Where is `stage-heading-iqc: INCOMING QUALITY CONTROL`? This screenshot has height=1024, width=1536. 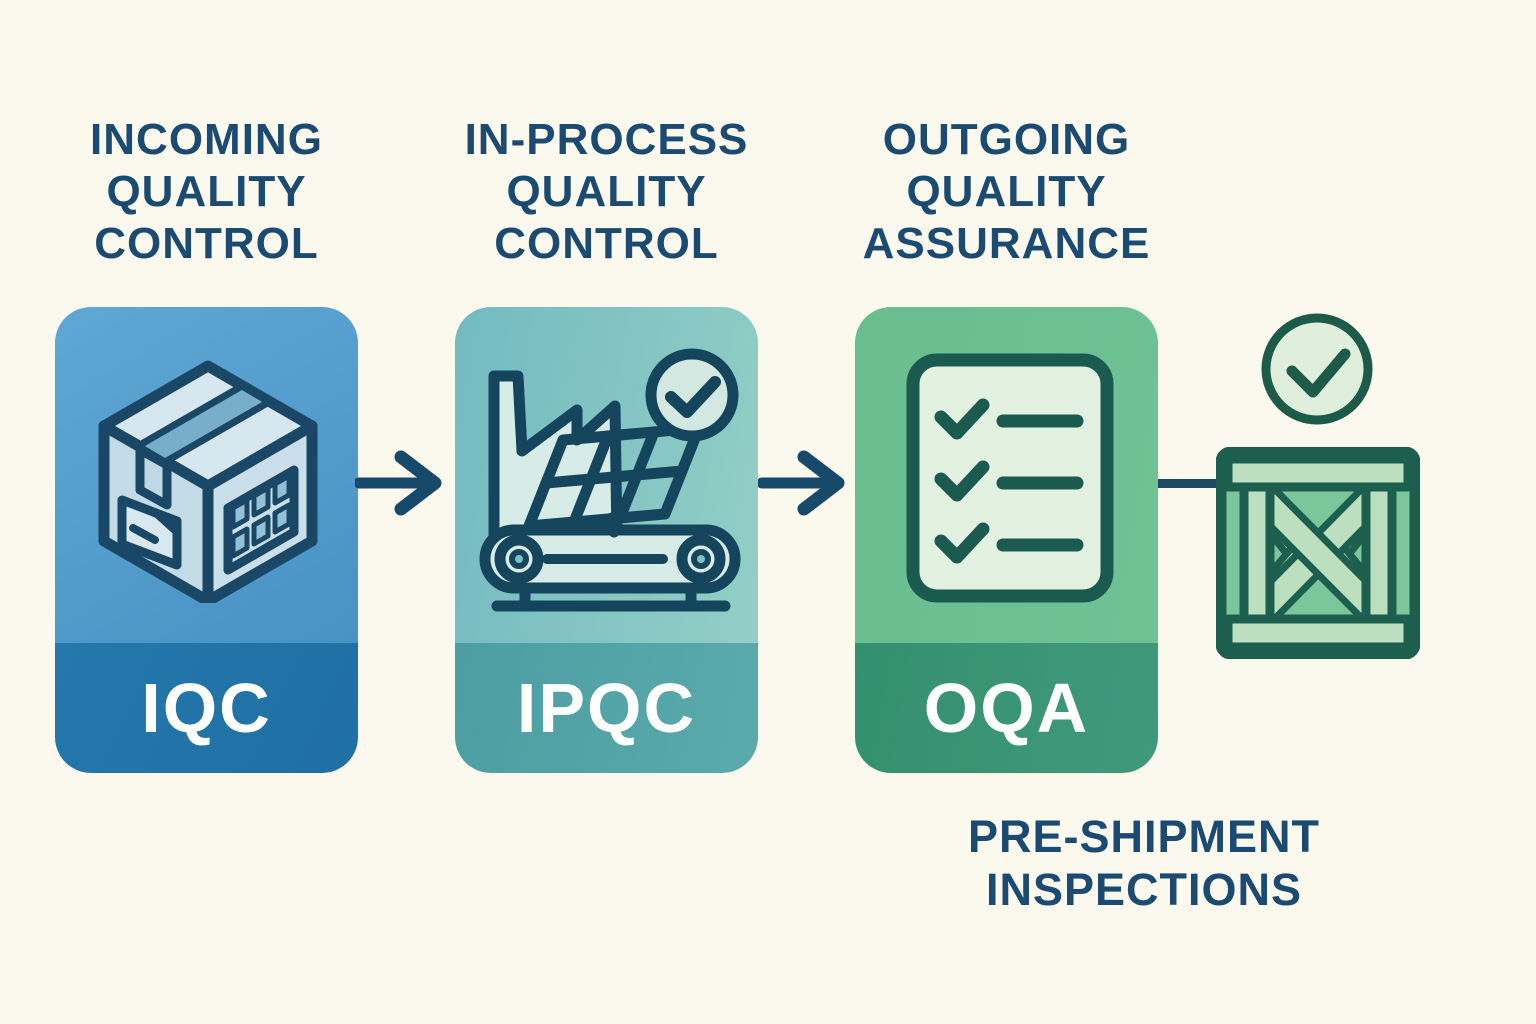 stage-heading-iqc: INCOMING QUALITY CONTROL is located at coordinates (206, 192).